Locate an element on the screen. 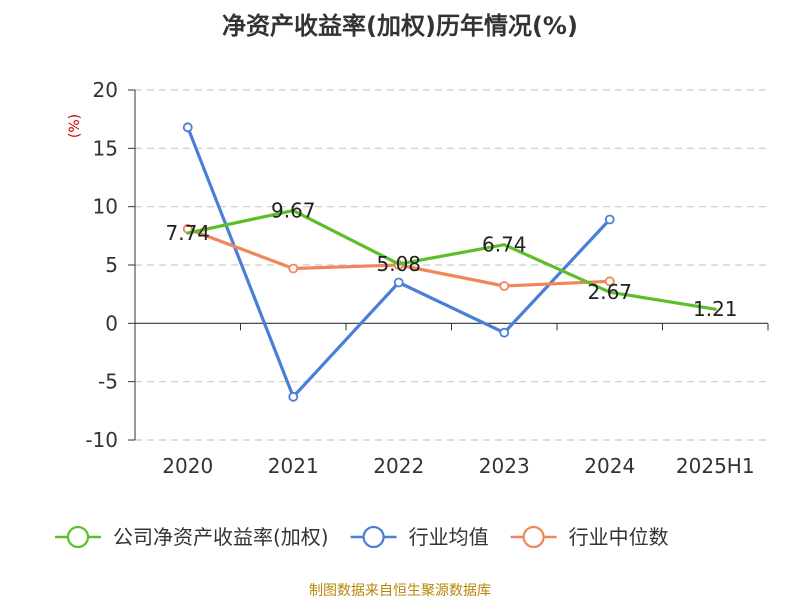  y-tick-label: 10 is located at coordinates (105, 207).